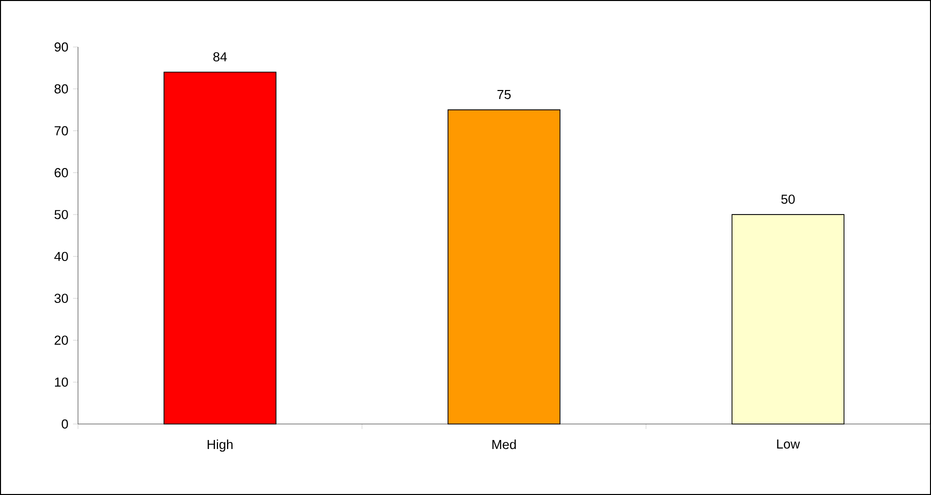  What do you see at coordinates (61, 131) in the screenshot?
I see `y-tick-label: 70` at bounding box center [61, 131].